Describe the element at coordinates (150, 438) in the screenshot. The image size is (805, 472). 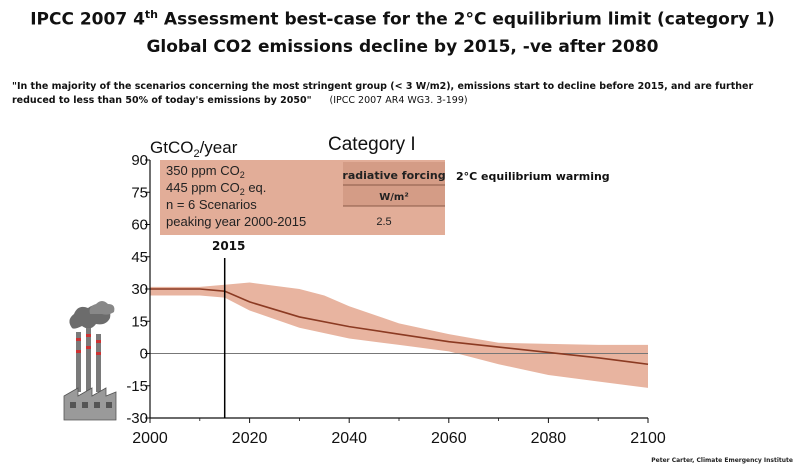
I see `x-tick-label: 2000` at that location.